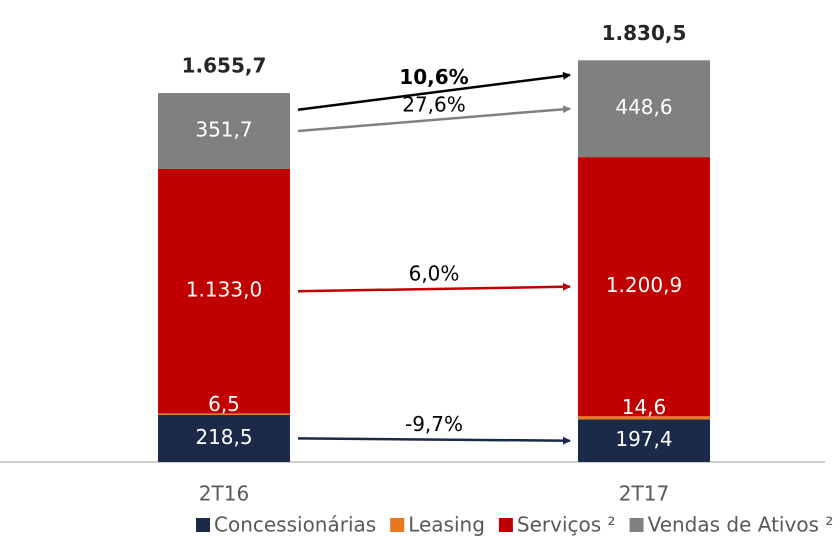 This screenshot has width=840, height=545. What do you see at coordinates (644, 407) in the screenshot?
I see `data-label: 14,6` at bounding box center [644, 407].